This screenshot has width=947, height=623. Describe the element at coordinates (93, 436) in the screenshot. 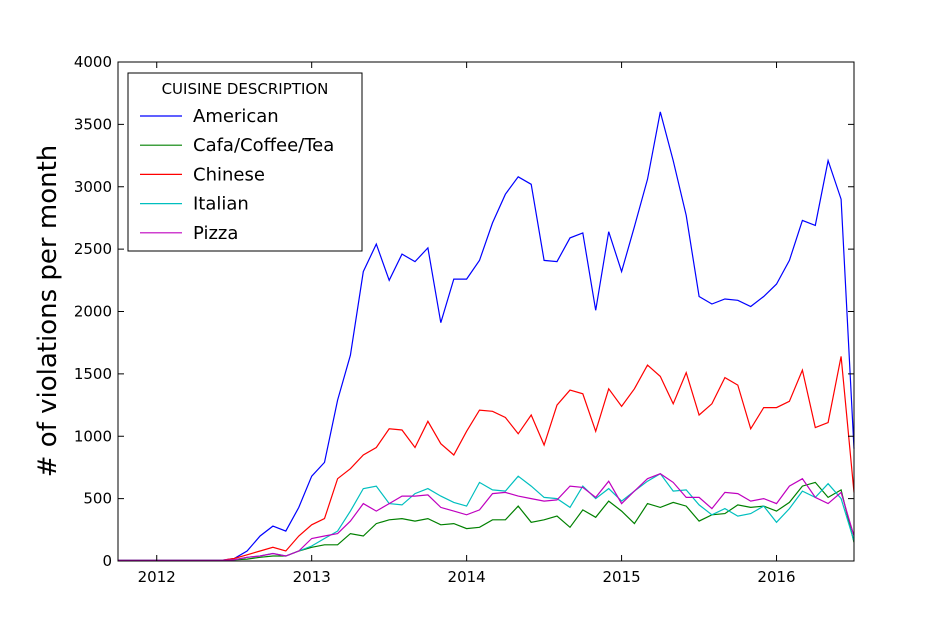

I see `y-tick-label: 1000` at that location.